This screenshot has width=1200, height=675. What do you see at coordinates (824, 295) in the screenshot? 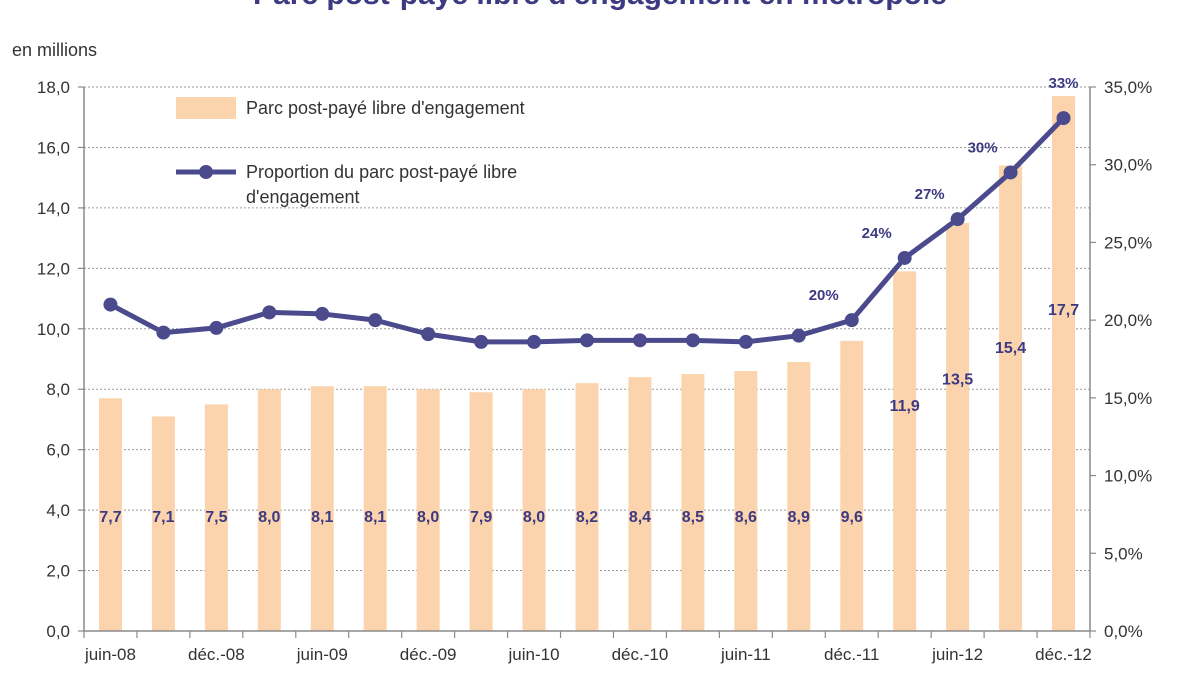
I see `line-data-label: 20%` at bounding box center [824, 295].